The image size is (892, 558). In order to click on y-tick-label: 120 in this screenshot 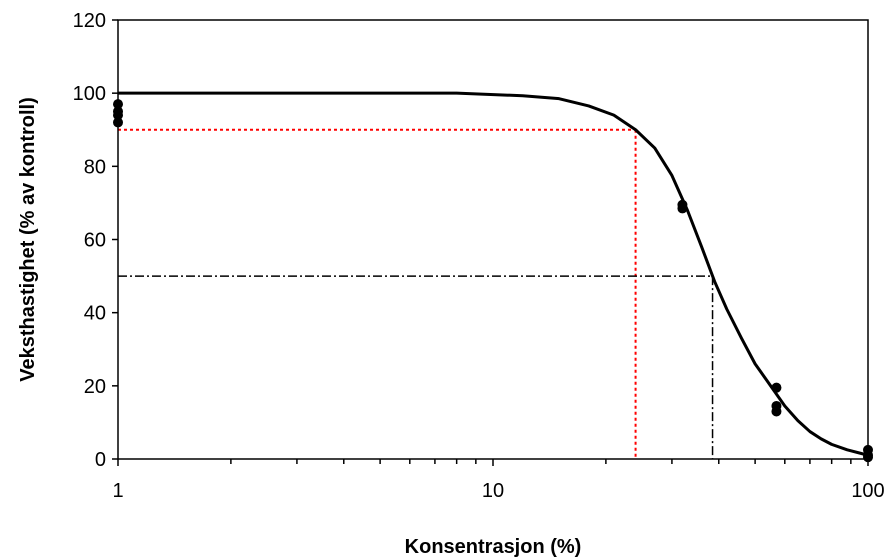, I will do `click(89, 21)`.